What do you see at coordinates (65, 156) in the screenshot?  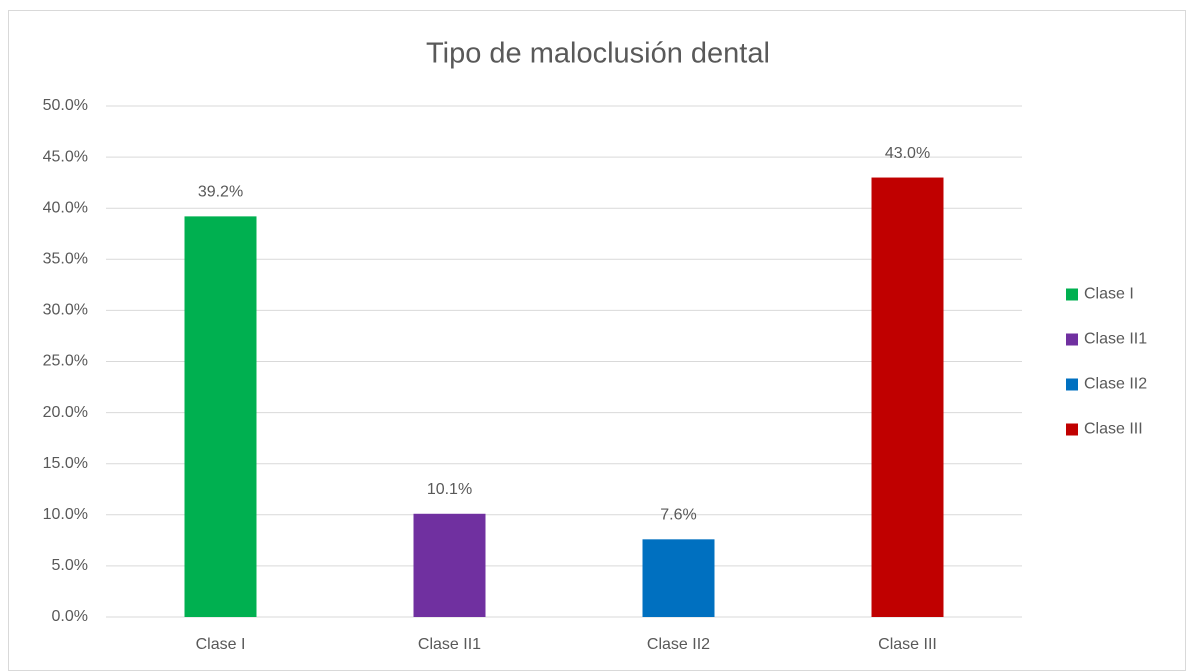 I see `y-tick-label: 45.0%` at bounding box center [65, 156].